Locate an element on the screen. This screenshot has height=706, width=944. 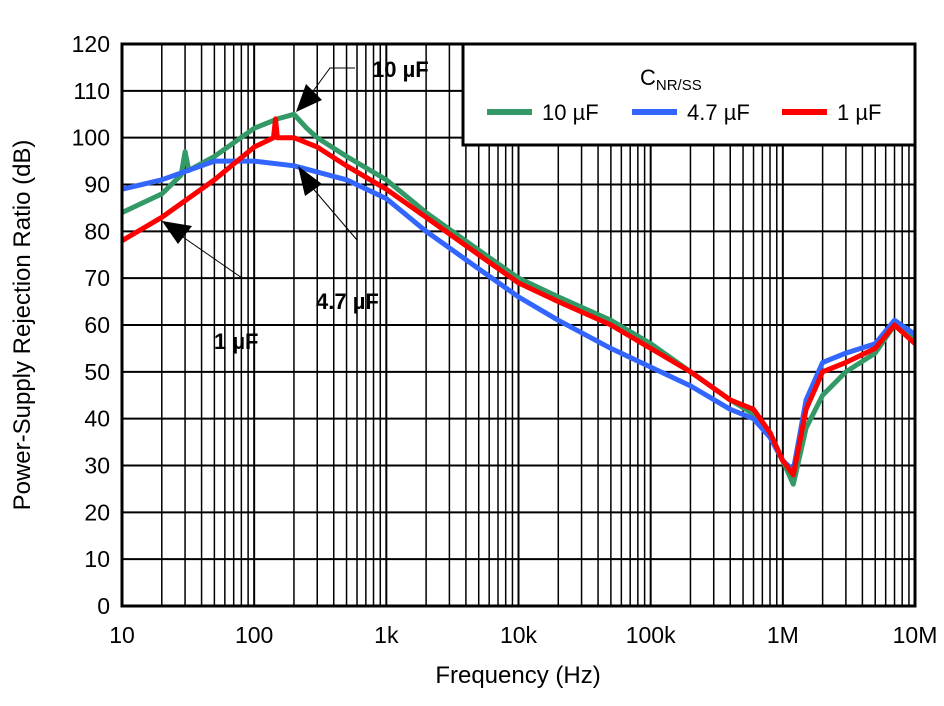
y-tick-label: 10 is located at coordinates (97, 559).